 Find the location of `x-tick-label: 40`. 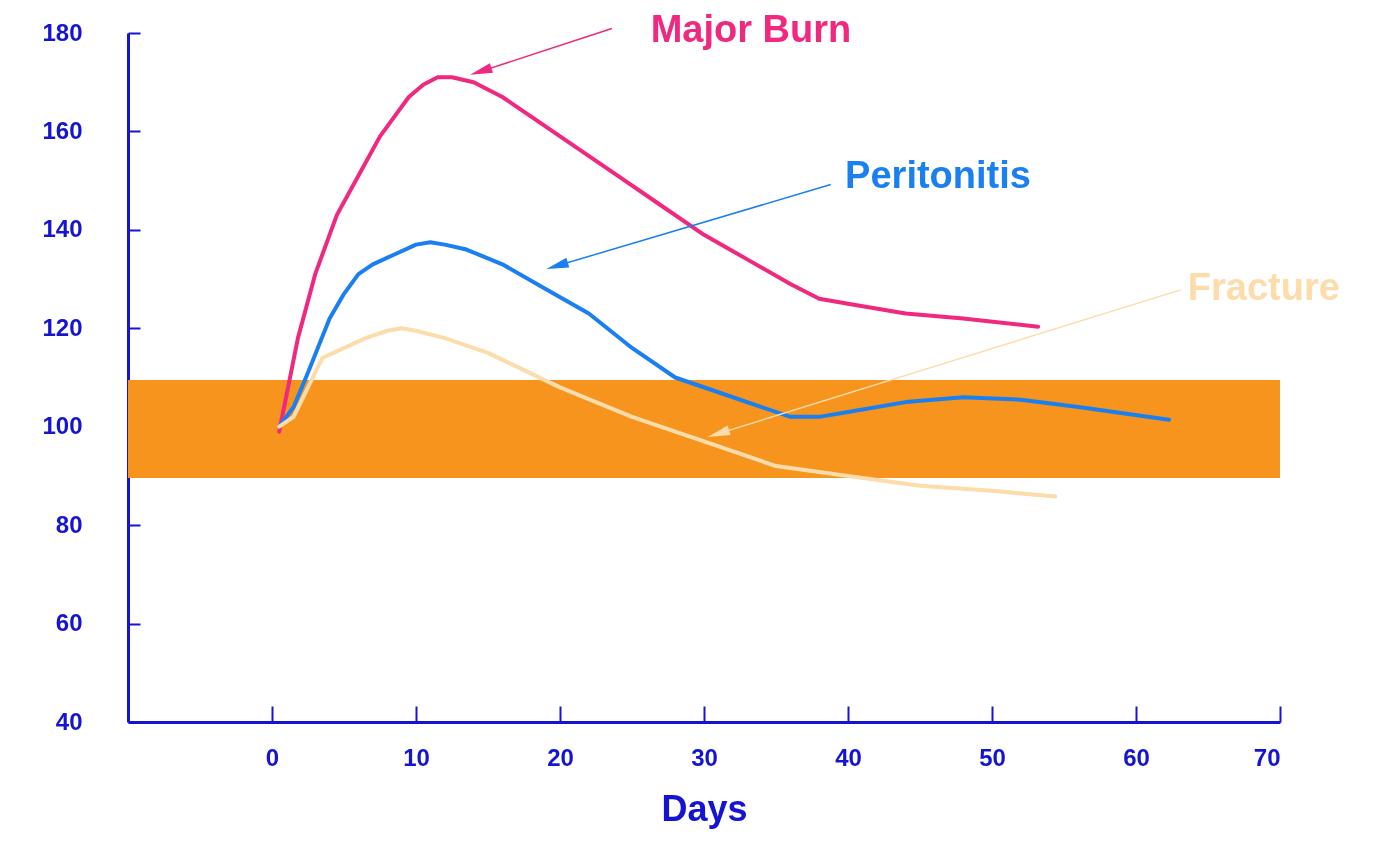

x-tick-label: 40 is located at coordinates (848, 757).